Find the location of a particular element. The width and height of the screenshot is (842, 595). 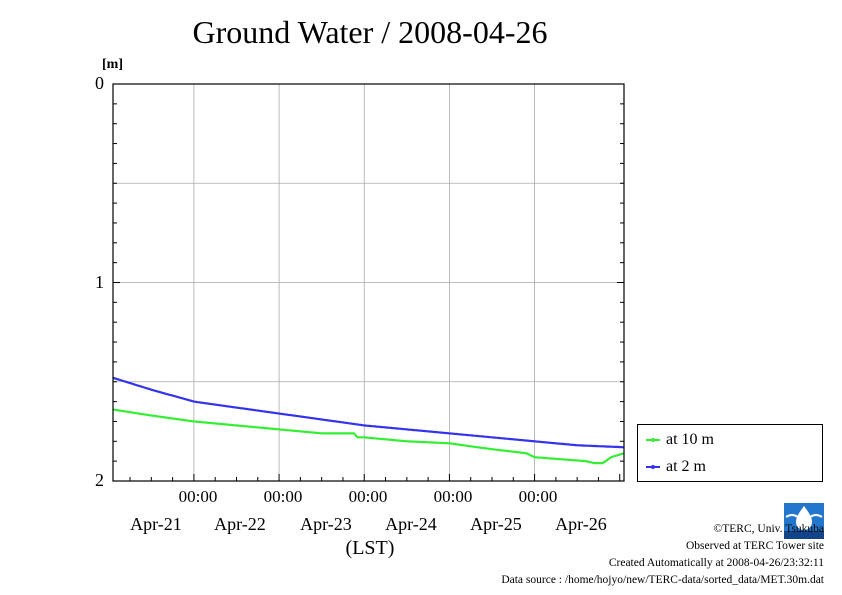

y-axis-unit: [m] is located at coordinates (112, 64).